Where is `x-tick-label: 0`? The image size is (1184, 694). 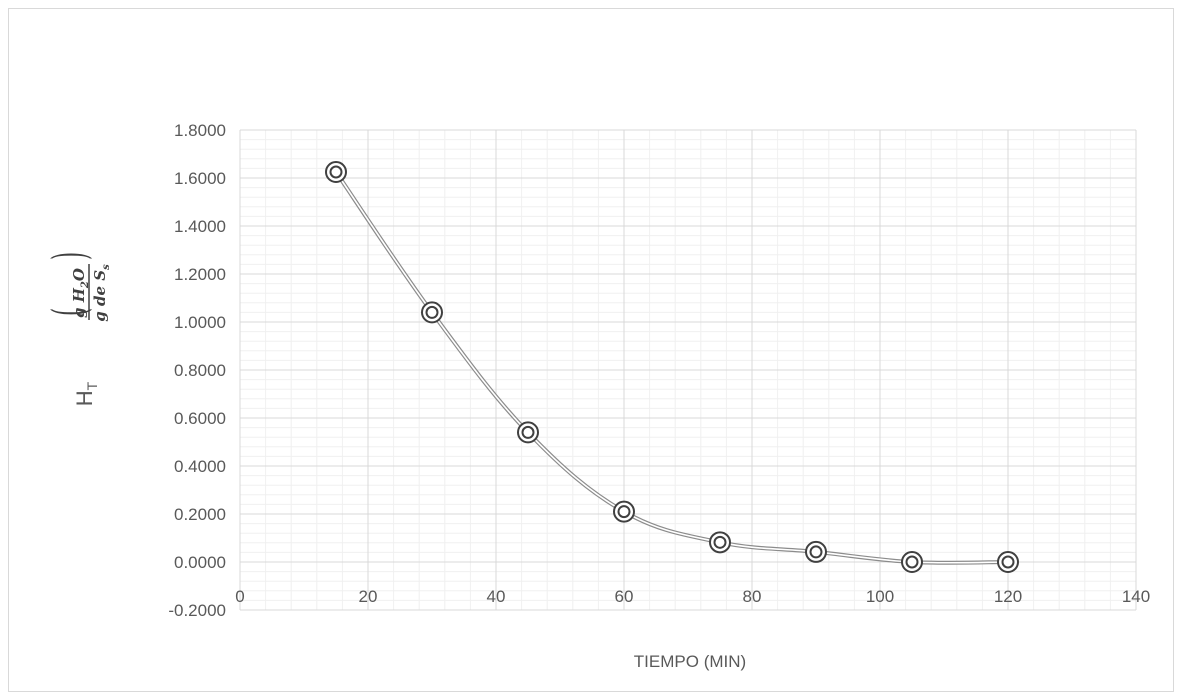
x-tick-label: 0 is located at coordinates (239, 596).